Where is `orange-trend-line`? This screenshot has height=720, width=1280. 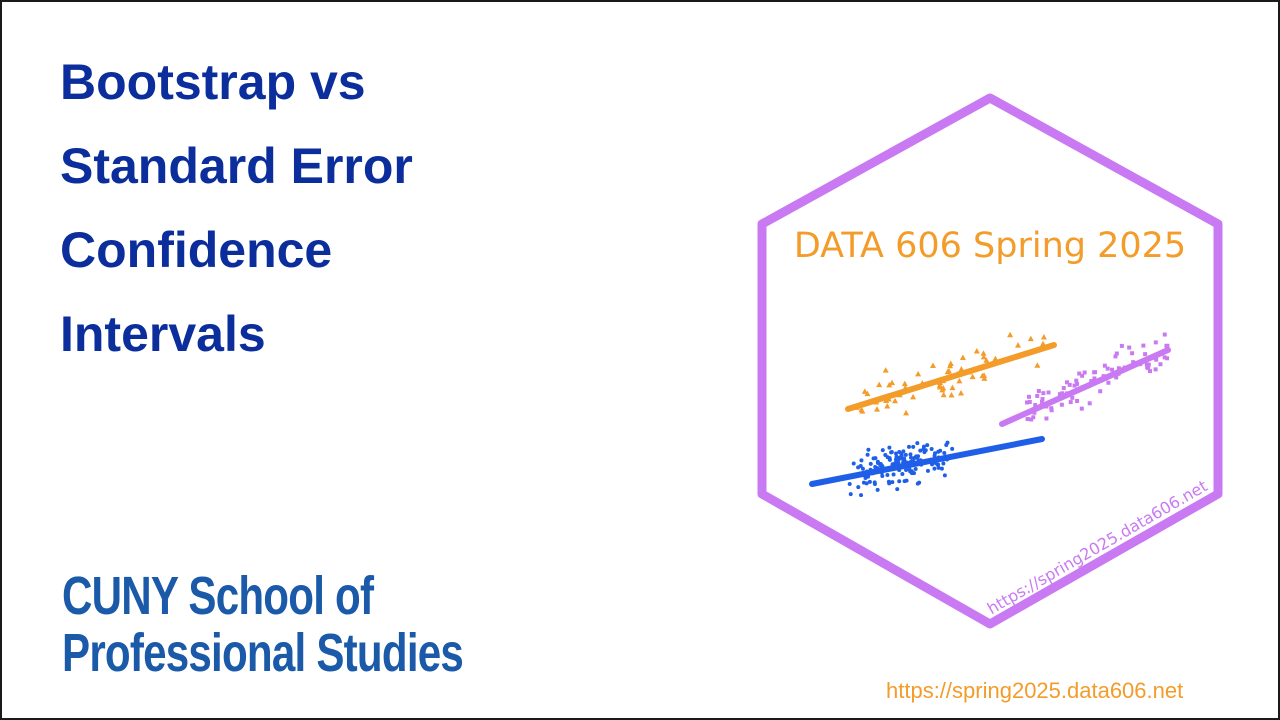
orange-trend-line is located at coordinates (951, 377).